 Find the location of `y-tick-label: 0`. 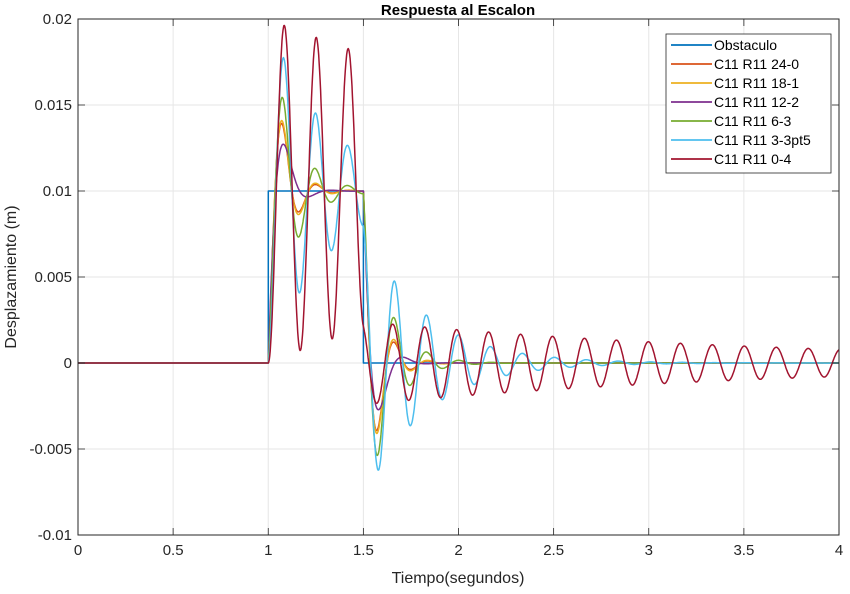

y-tick-label: 0 is located at coordinates (68, 363).